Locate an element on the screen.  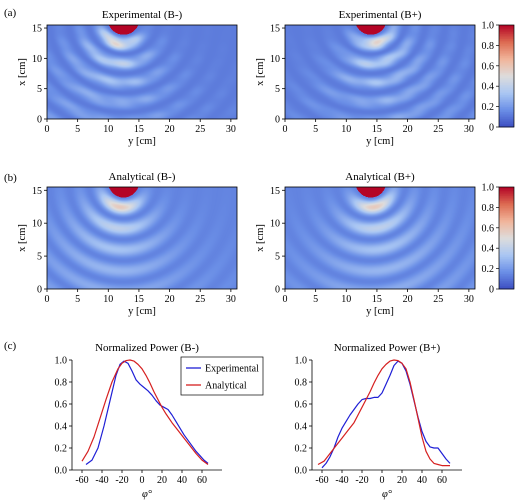
x-tick-label: 60 is located at coordinates (202, 480).